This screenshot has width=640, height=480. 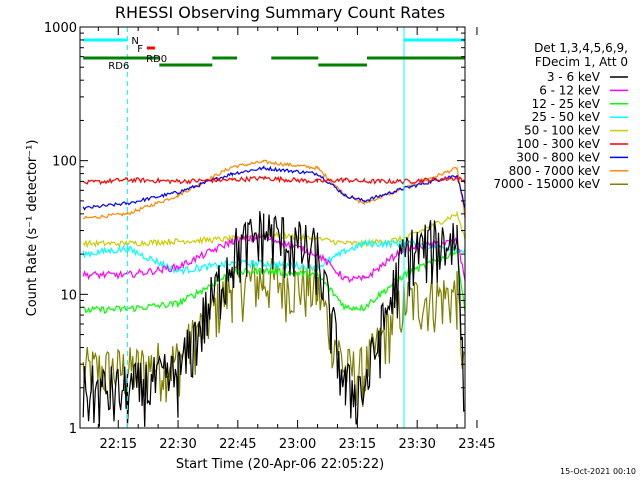 What do you see at coordinates (134, 41) in the screenshot?
I see `N-flag-label: N` at bounding box center [134, 41].